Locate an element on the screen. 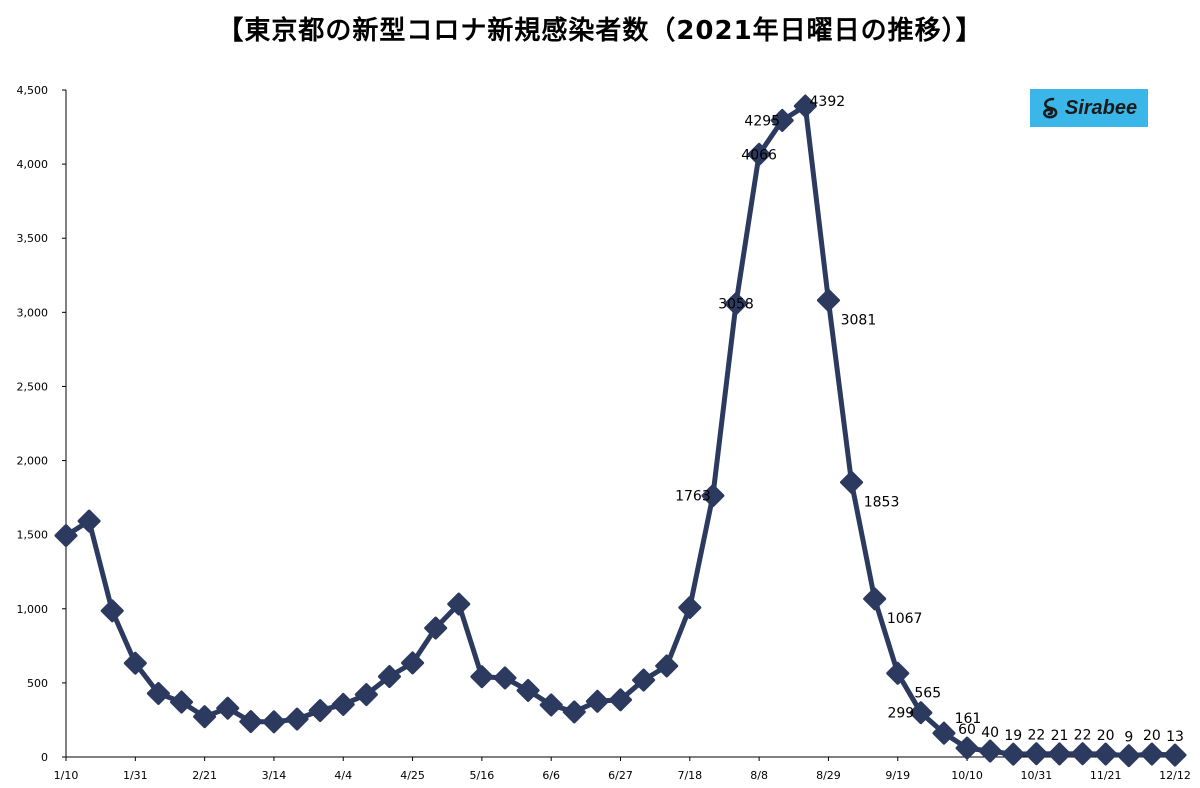 The width and height of the screenshot is (1200, 788). data-label: 4392 is located at coordinates (828, 102).